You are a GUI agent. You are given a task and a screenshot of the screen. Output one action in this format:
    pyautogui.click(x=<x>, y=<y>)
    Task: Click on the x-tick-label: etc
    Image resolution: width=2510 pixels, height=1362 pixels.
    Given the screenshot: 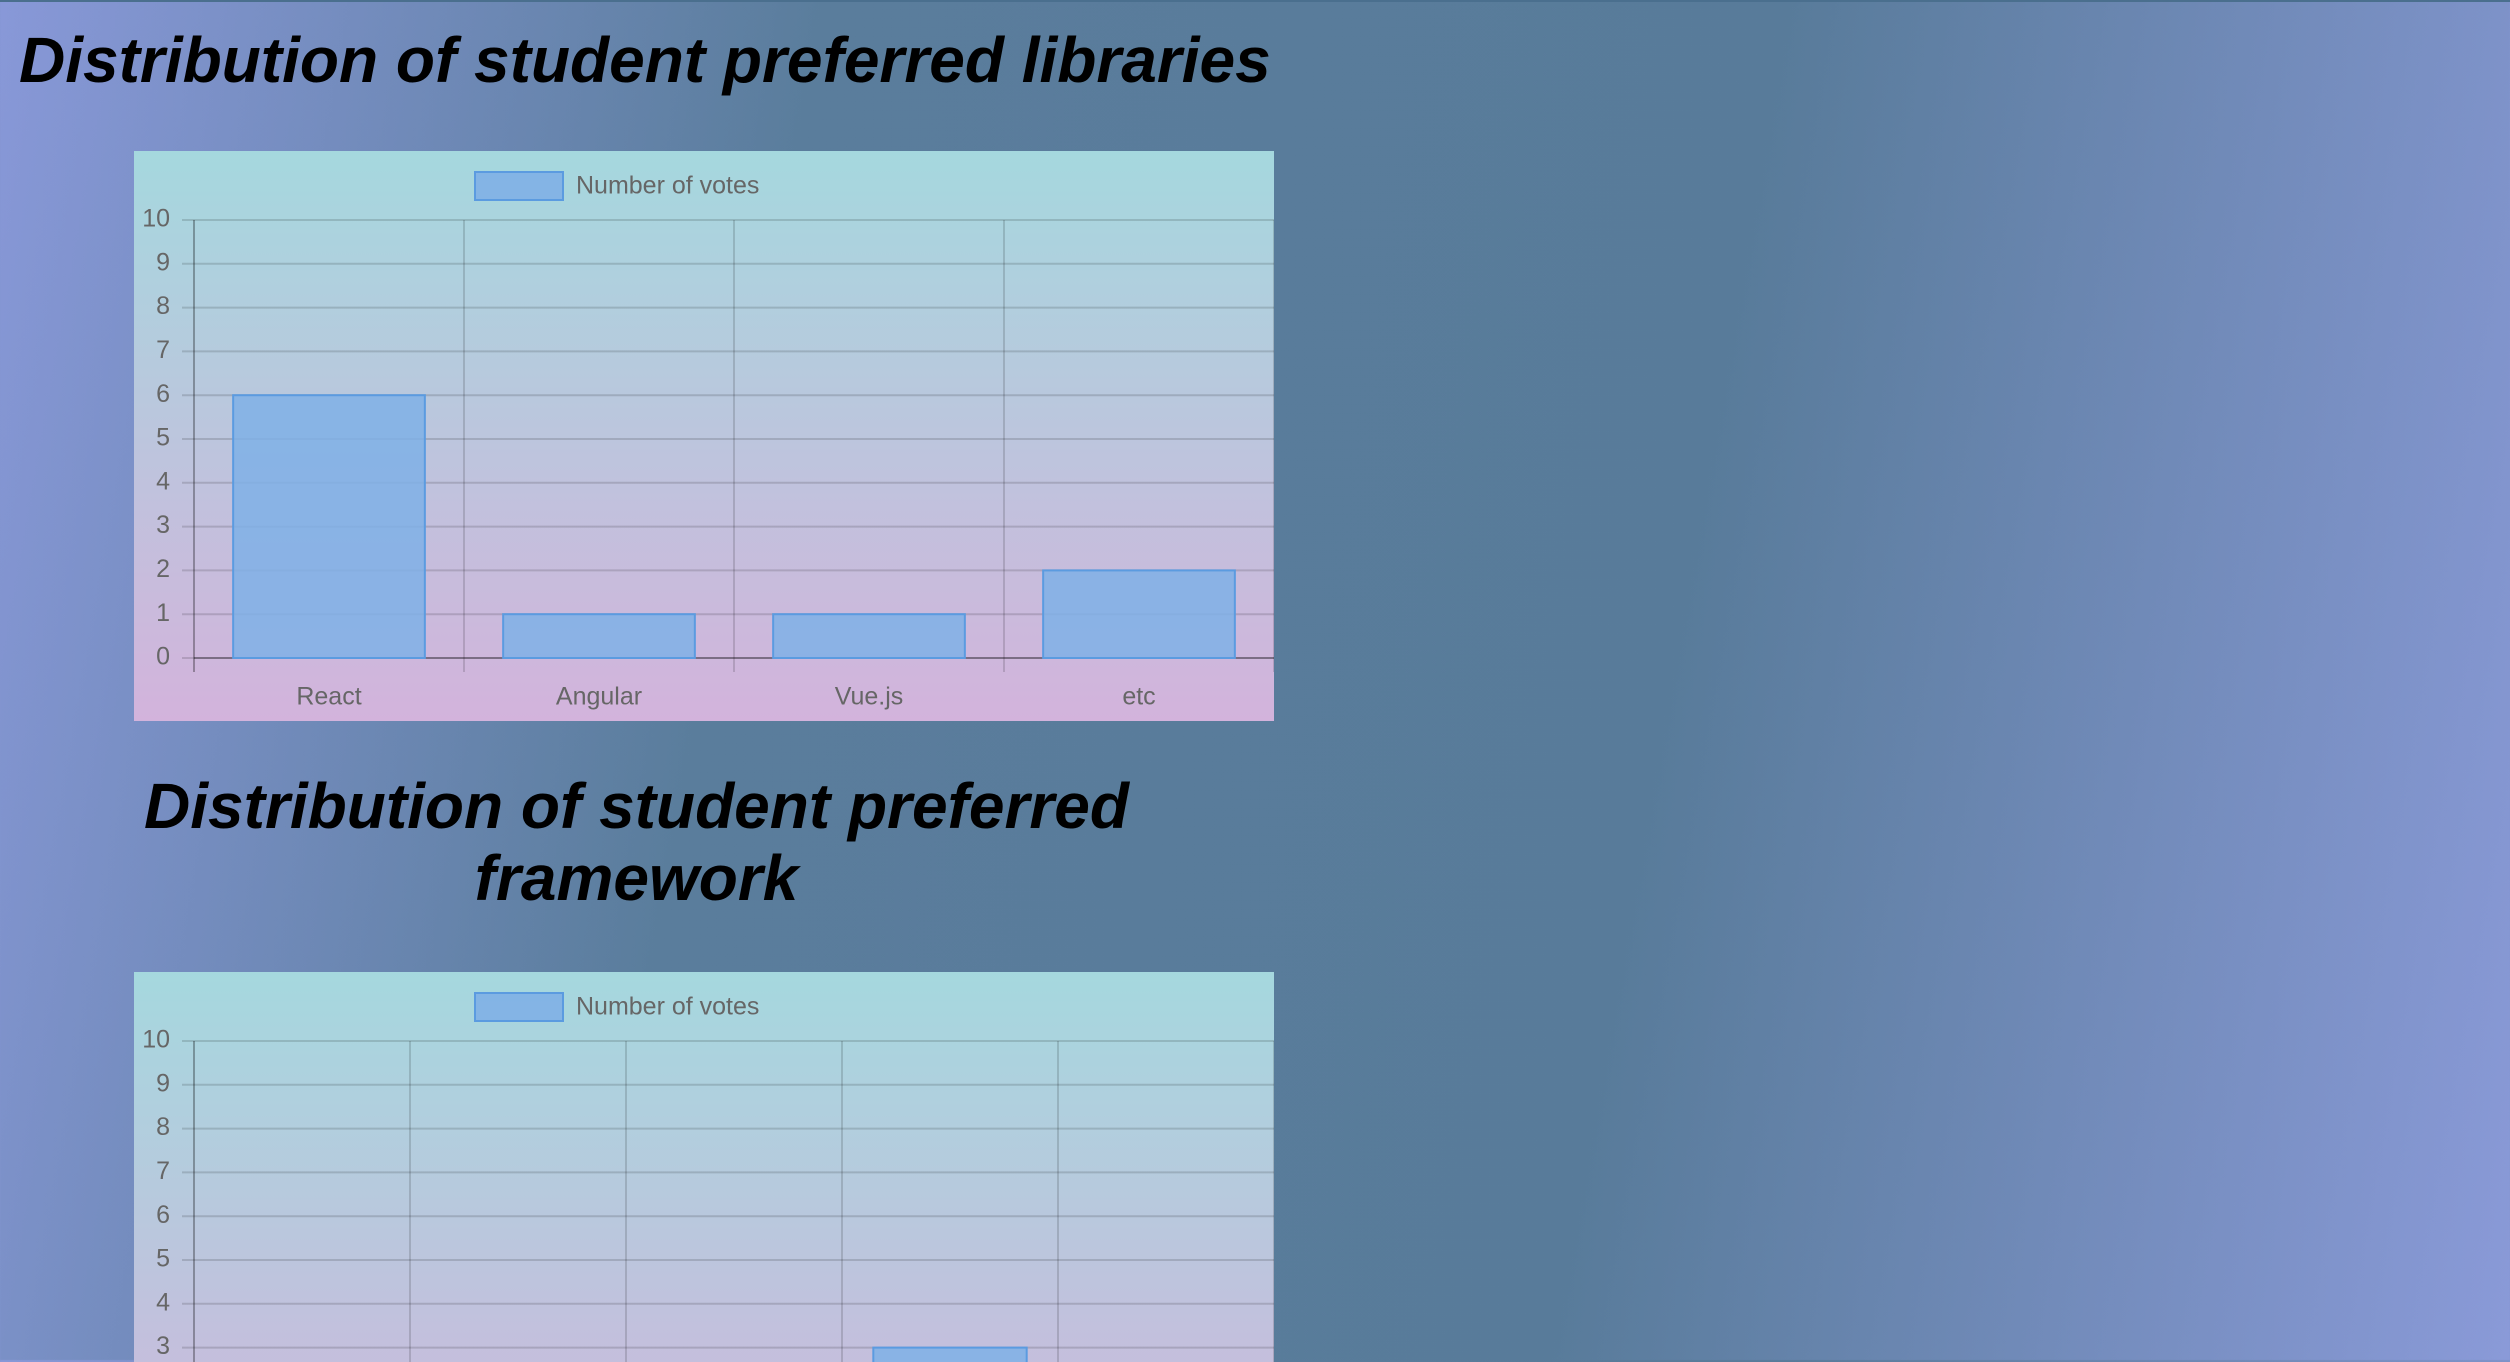 What is the action you would take?
    pyautogui.click(x=1138, y=697)
    